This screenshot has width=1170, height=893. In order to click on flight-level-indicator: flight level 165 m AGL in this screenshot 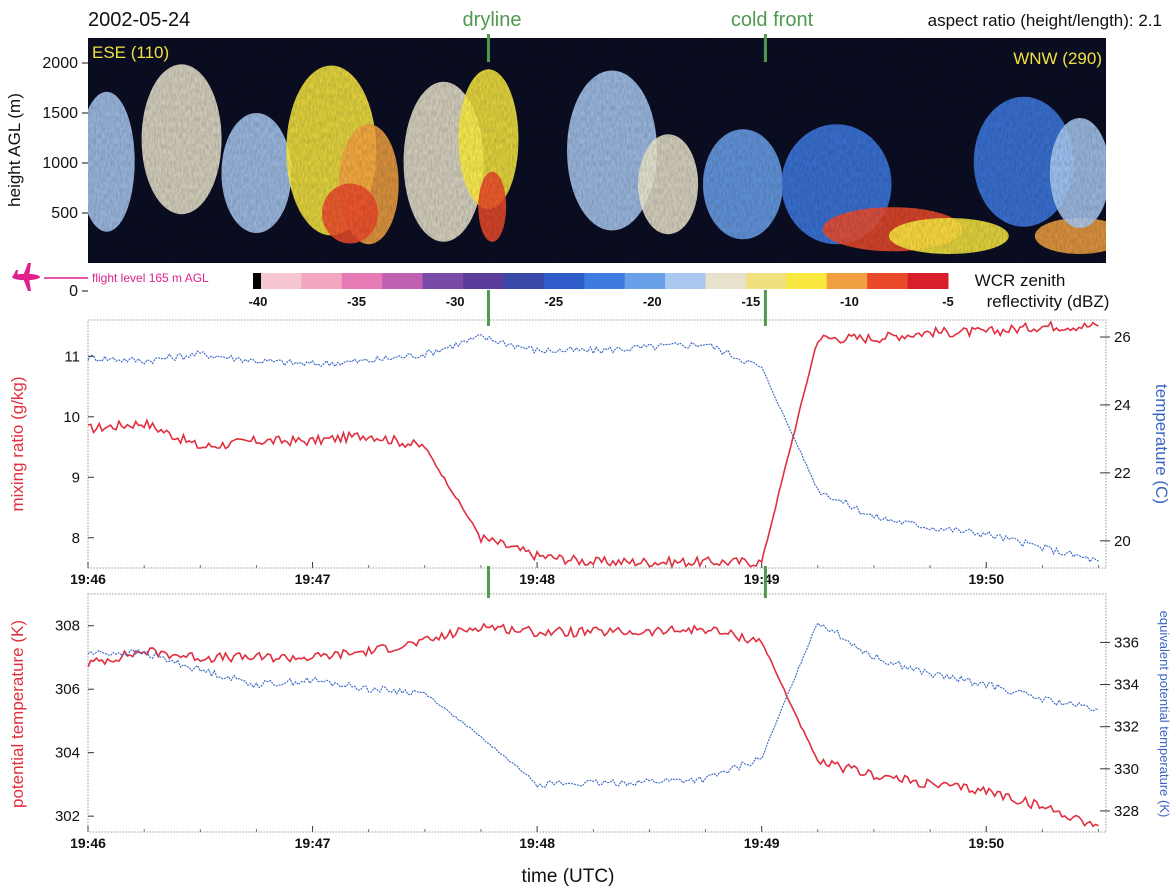, I will do `click(110, 277)`.